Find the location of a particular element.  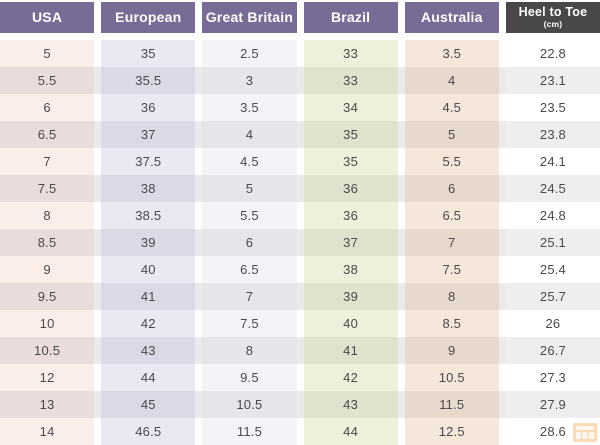

cell-usa: 14 is located at coordinates (47, 431).